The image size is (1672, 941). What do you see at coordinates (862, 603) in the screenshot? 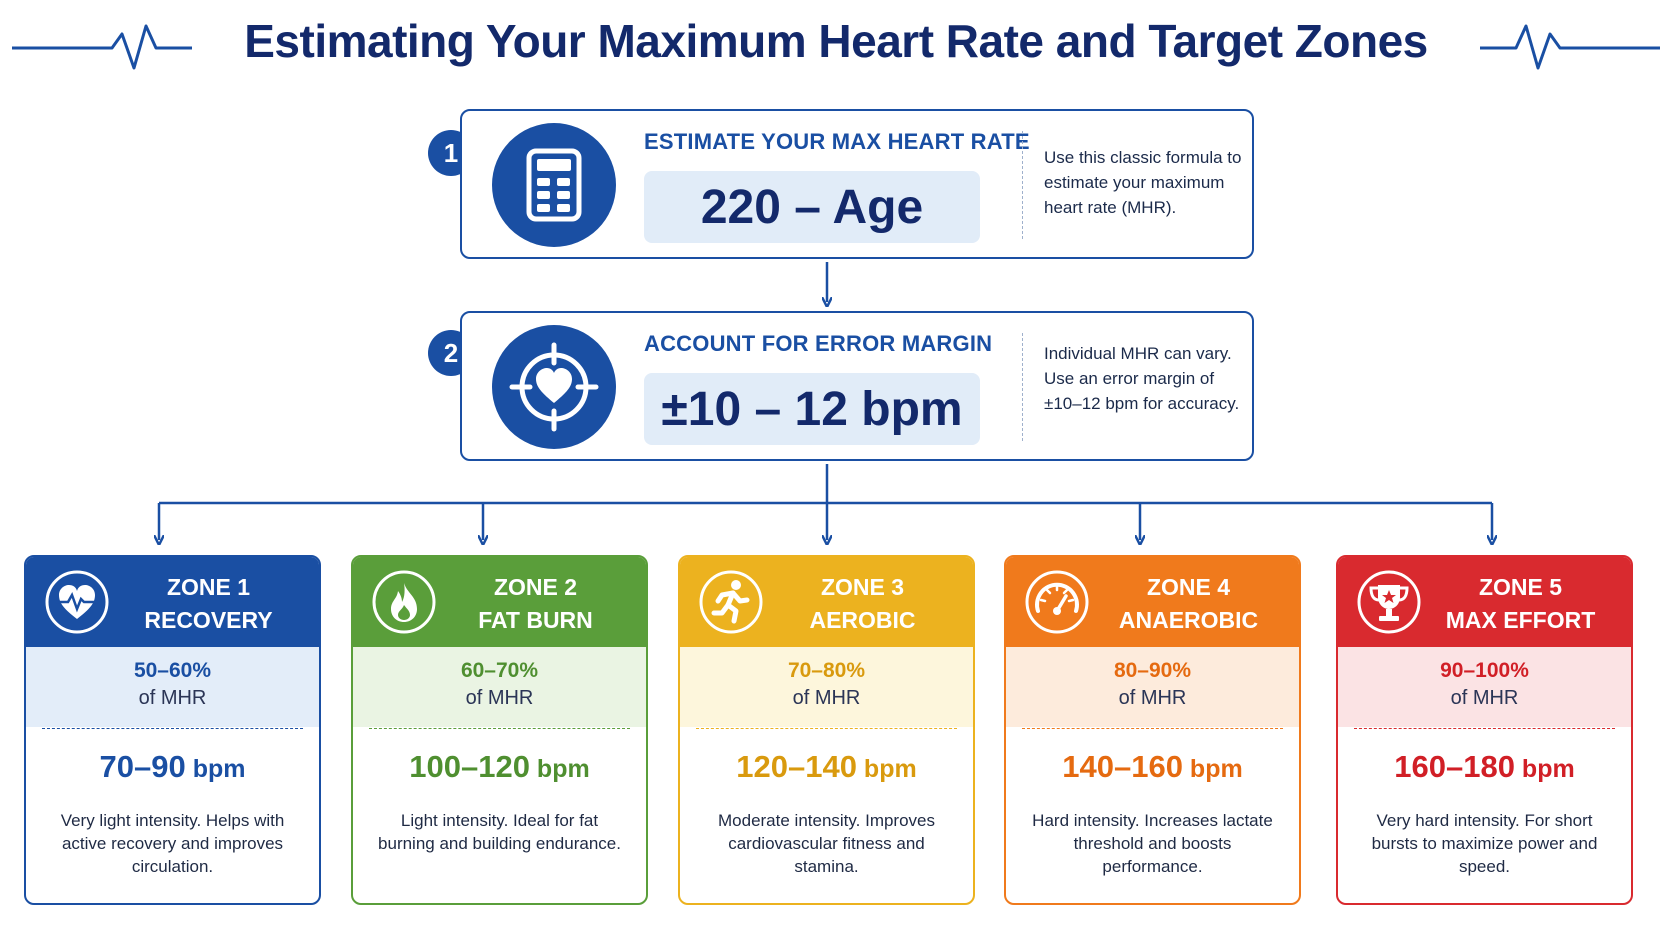
I see `zone-title: ZONE 3 AEROBIC` at bounding box center [862, 603].